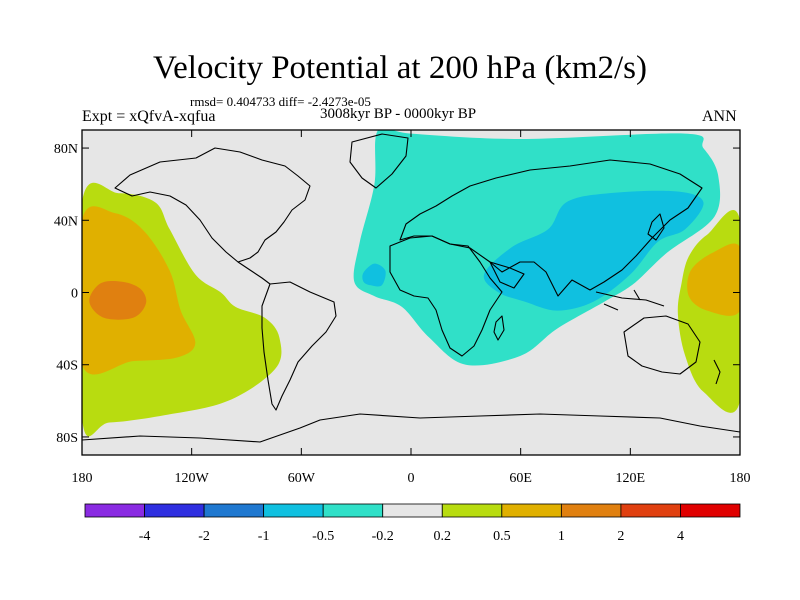 The height and width of the screenshot is (600, 800). What do you see at coordinates (631, 478) in the screenshot?
I see `x-tick-label-6: 120E` at bounding box center [631, 478].